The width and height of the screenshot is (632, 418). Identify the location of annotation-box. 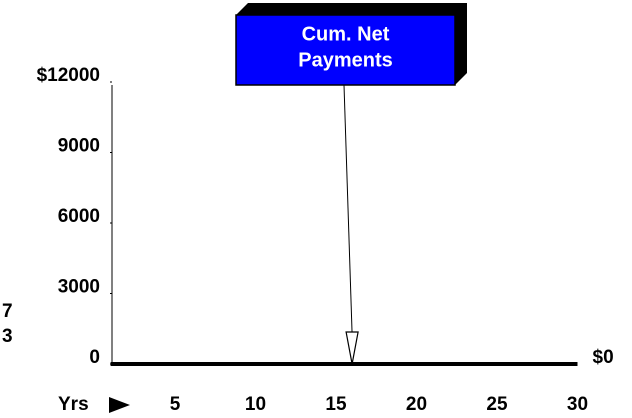
(345, 50).